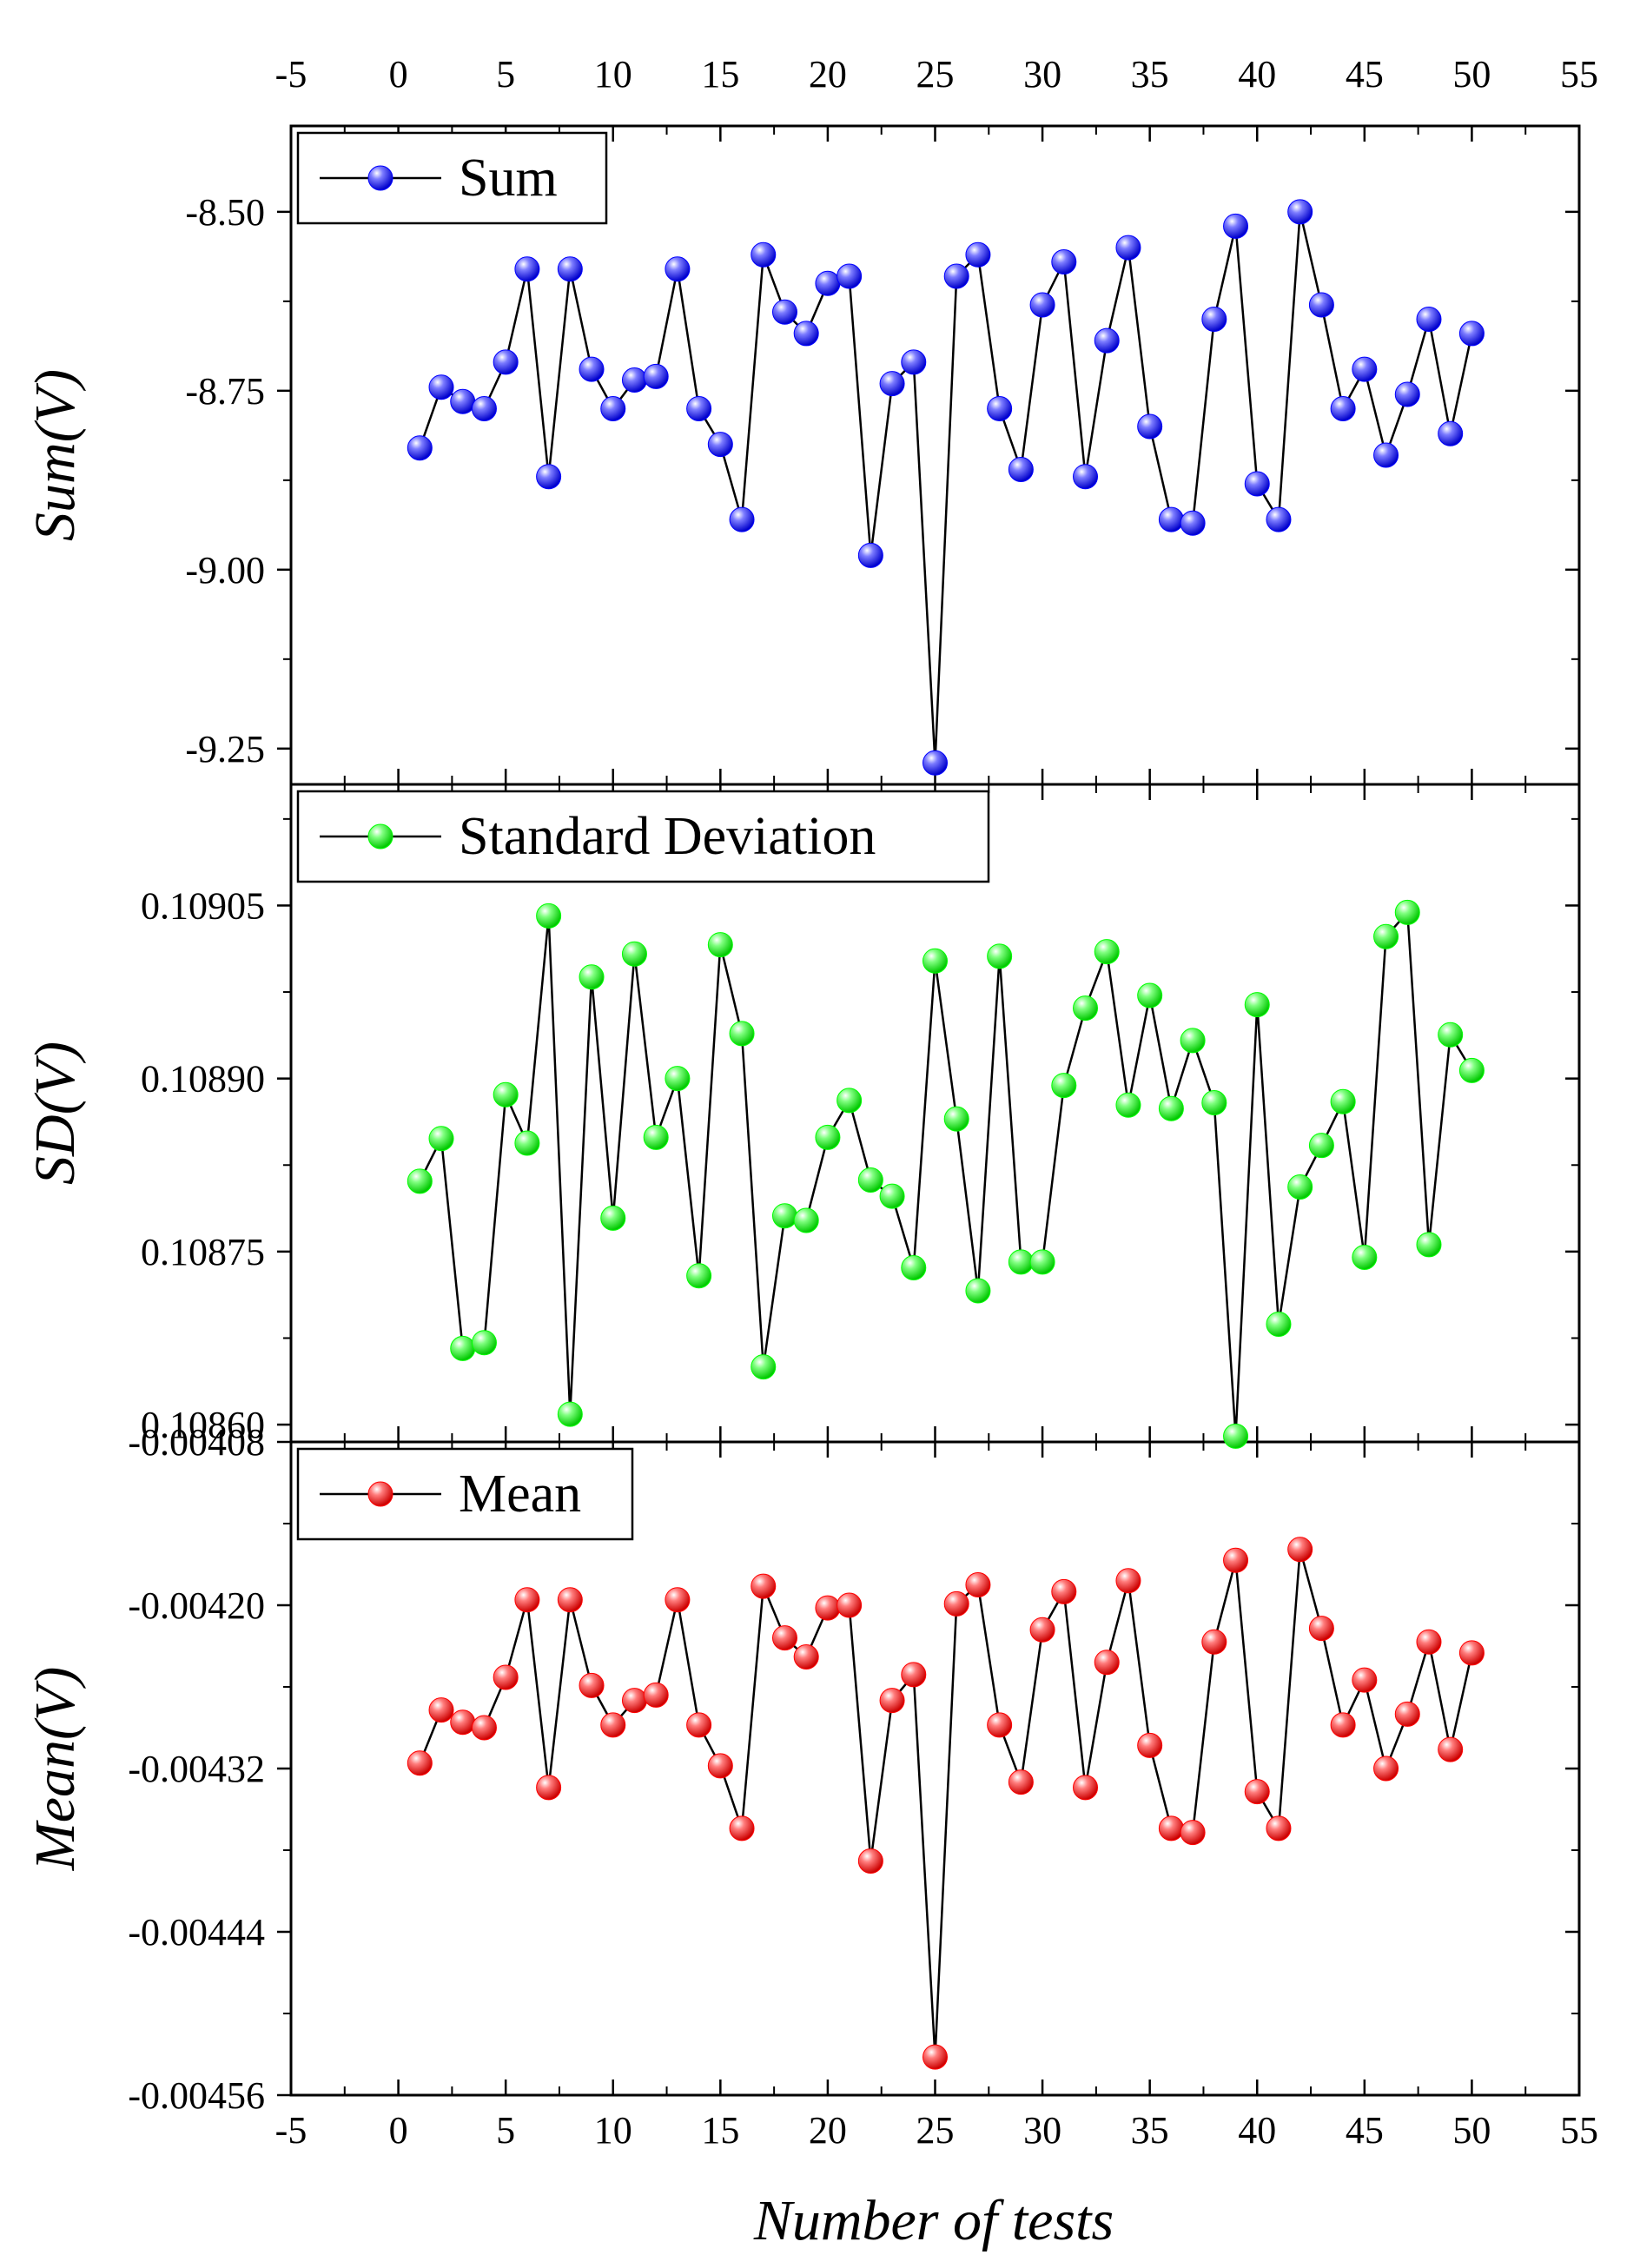  Describe the element at coordinates (380, 836) in the screenshot. I see `legend-marker` at that location.